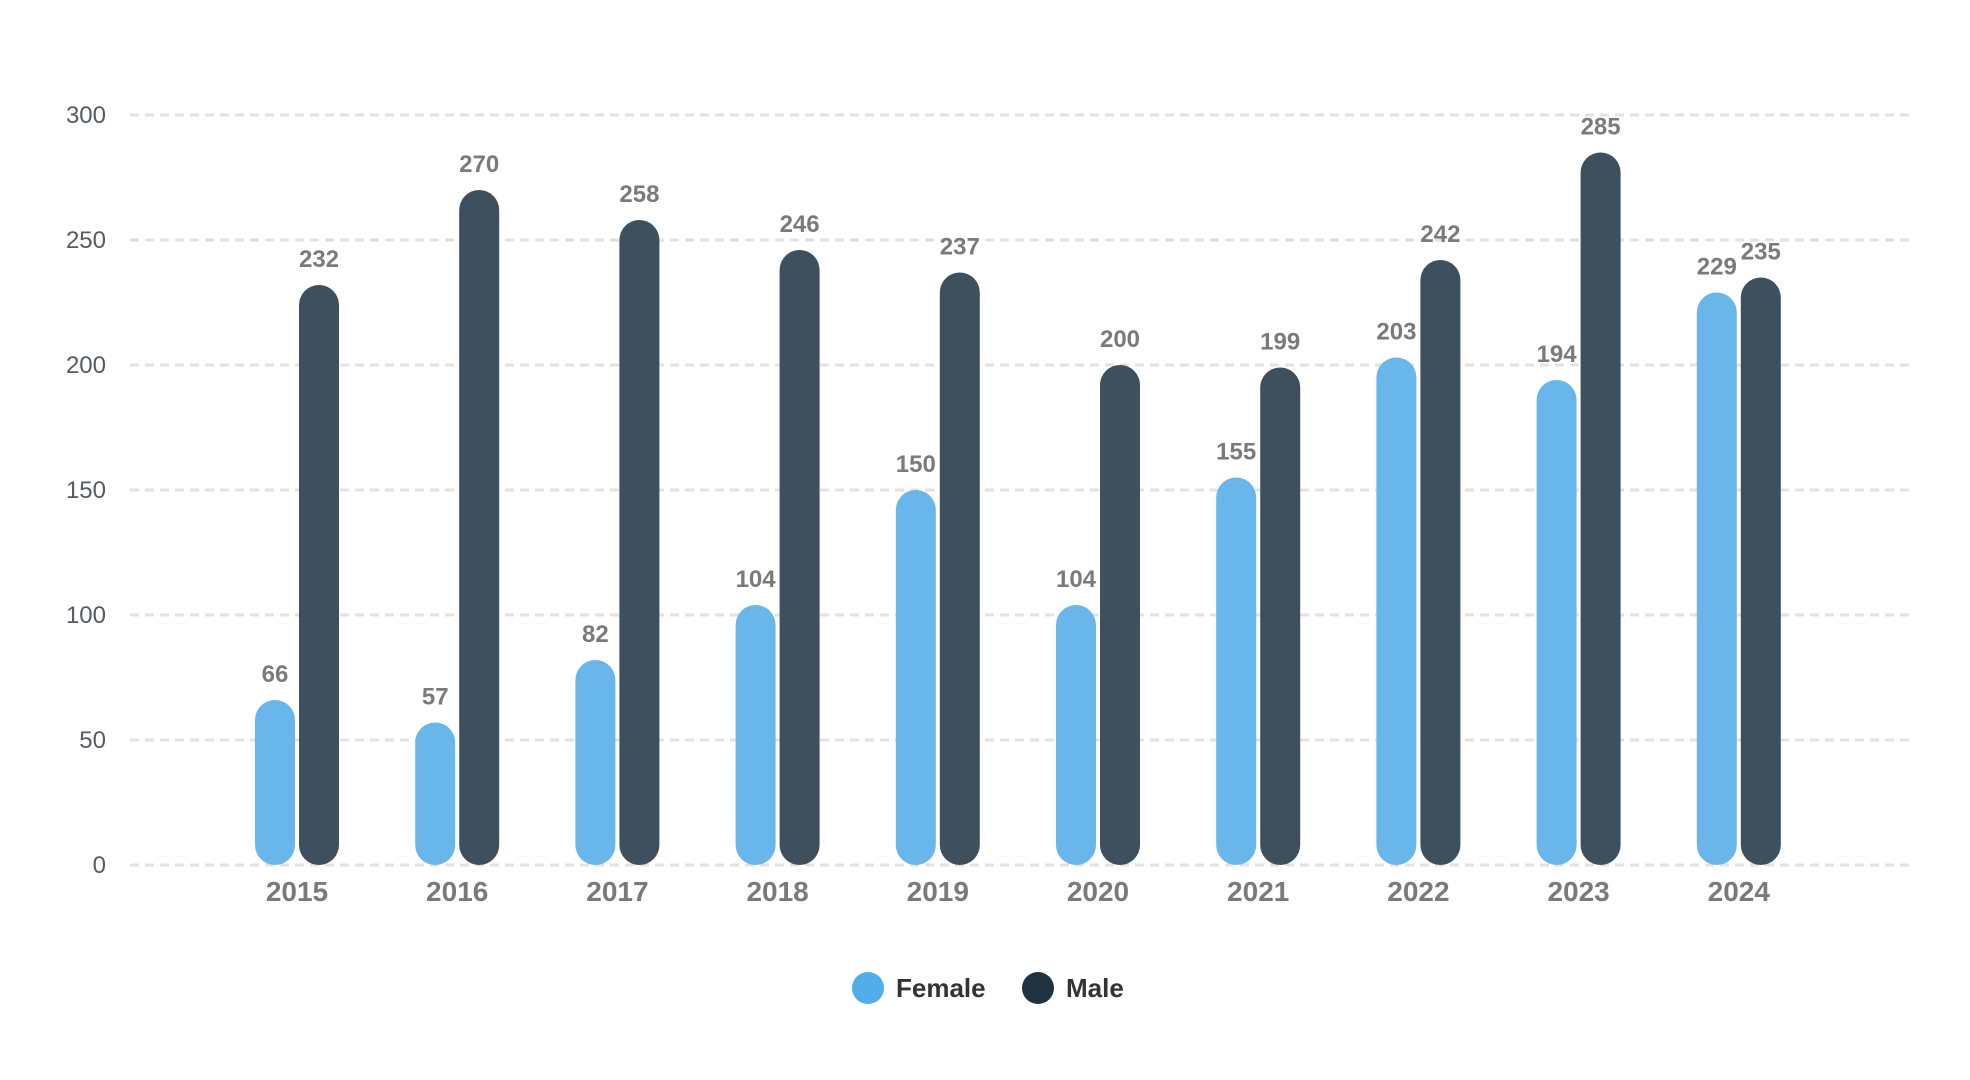 Image resolution: width=1970 pixels, height=1080 pixels. I want to click on bar-female-2019, so click(915, 677).